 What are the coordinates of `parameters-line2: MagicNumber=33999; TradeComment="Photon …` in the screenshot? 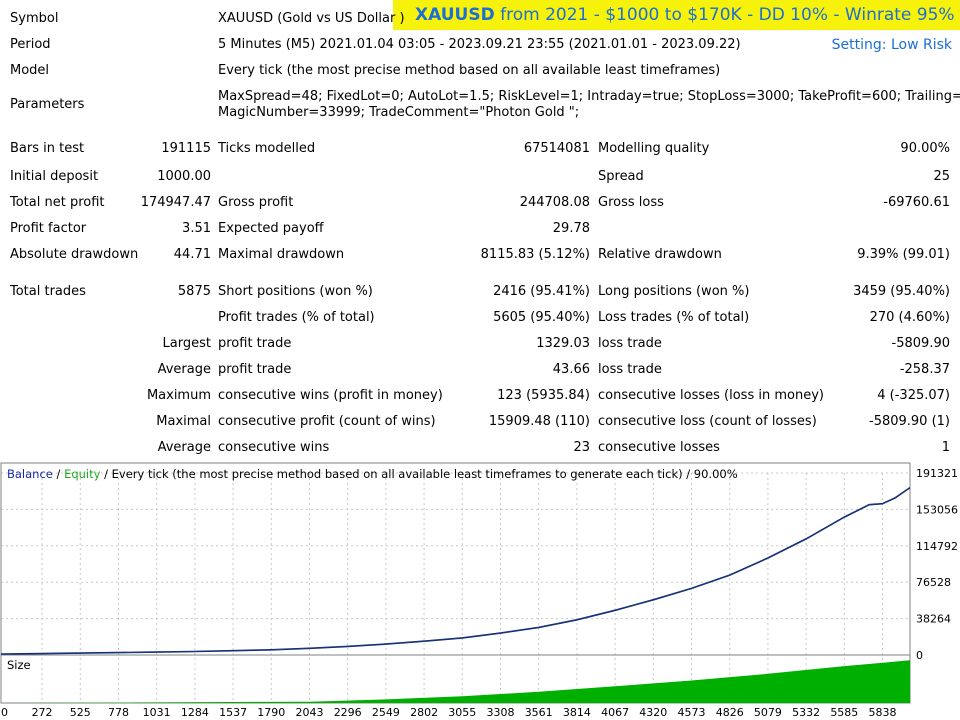 It's located at (399, 112).